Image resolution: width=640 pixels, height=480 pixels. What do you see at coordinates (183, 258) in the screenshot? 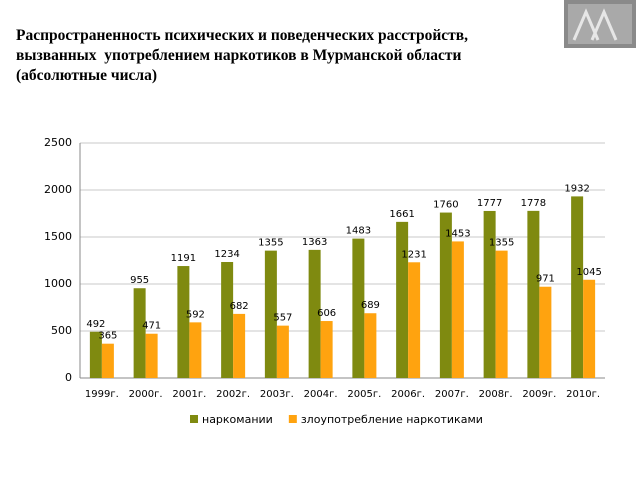
I see `data-label: 1191` at bounding box center [183, 258].